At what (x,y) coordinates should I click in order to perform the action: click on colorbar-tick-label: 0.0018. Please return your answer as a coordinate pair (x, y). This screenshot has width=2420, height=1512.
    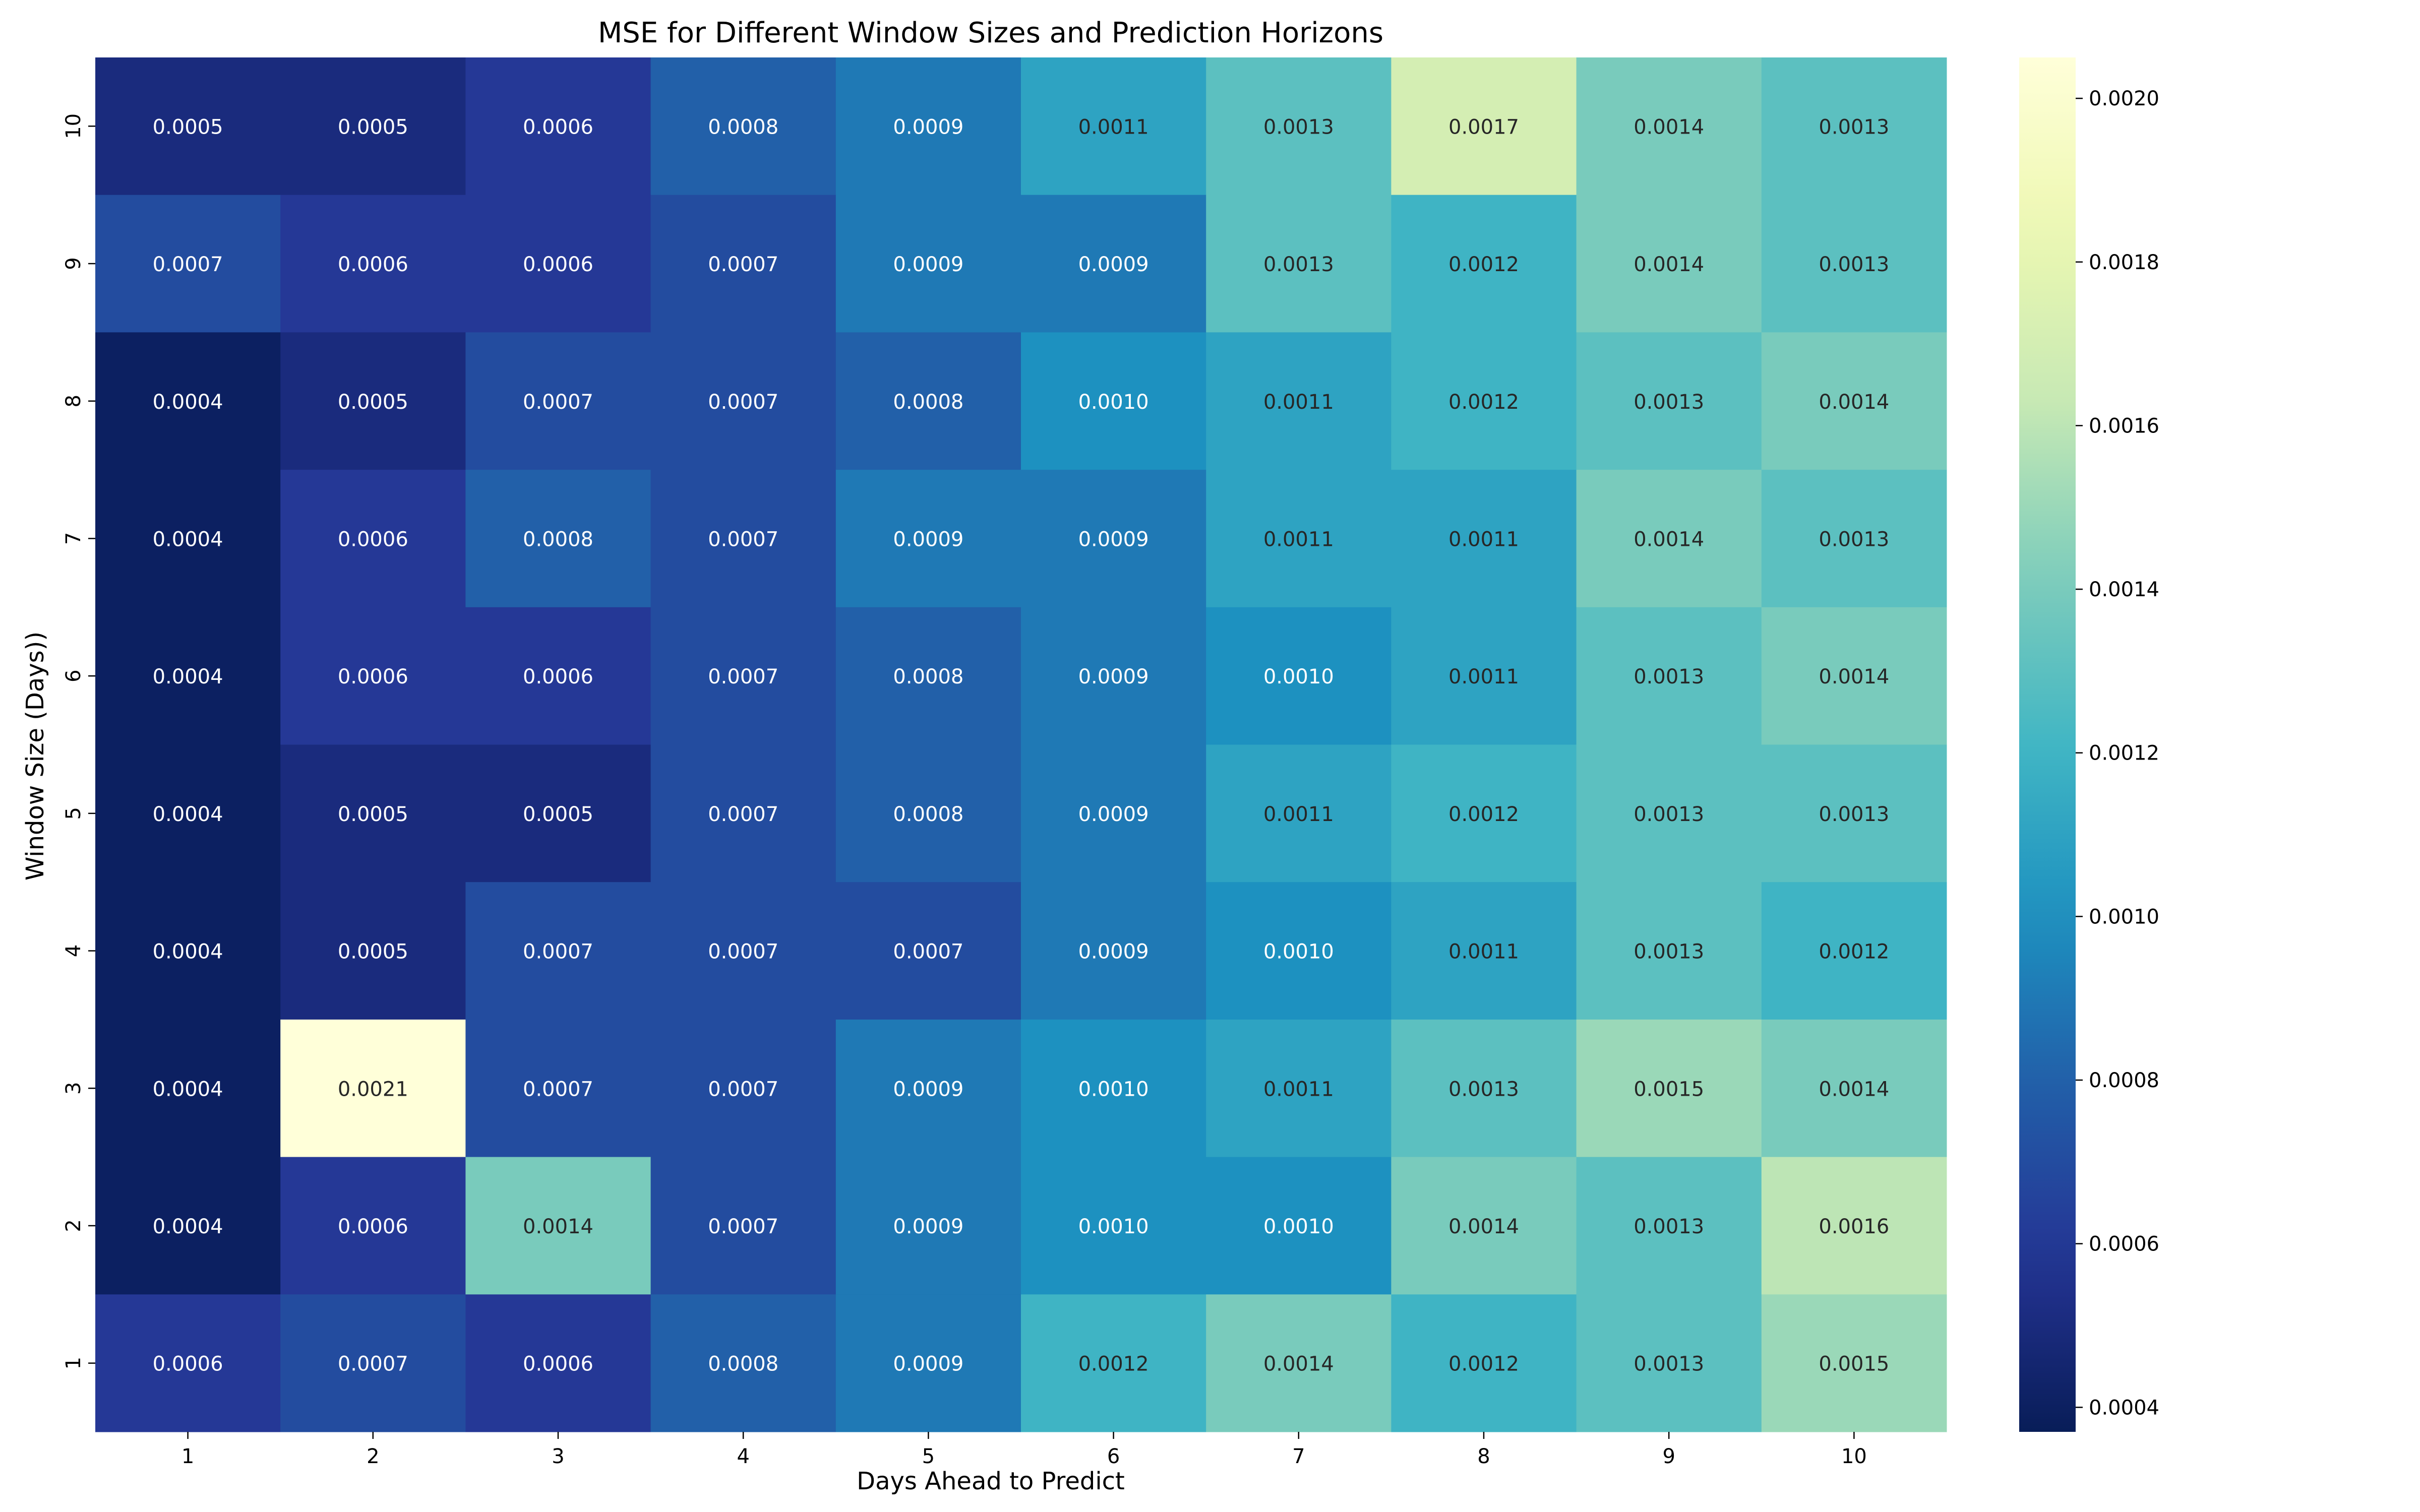
    Looking at the image, I should click on (2124, 262).